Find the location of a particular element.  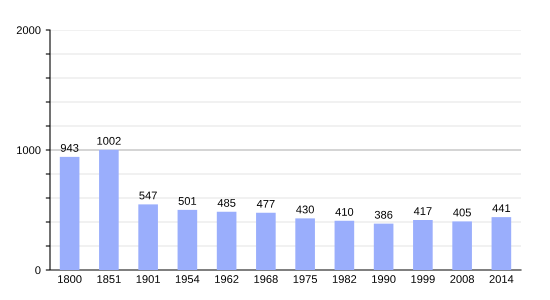

x-tick-label: 1999 is located at coordinates (423, 279).